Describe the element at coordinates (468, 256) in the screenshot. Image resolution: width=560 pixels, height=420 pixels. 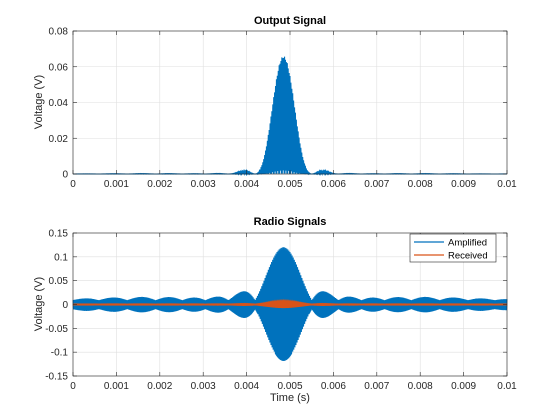
I see `legend-label-received: Received` at that location.